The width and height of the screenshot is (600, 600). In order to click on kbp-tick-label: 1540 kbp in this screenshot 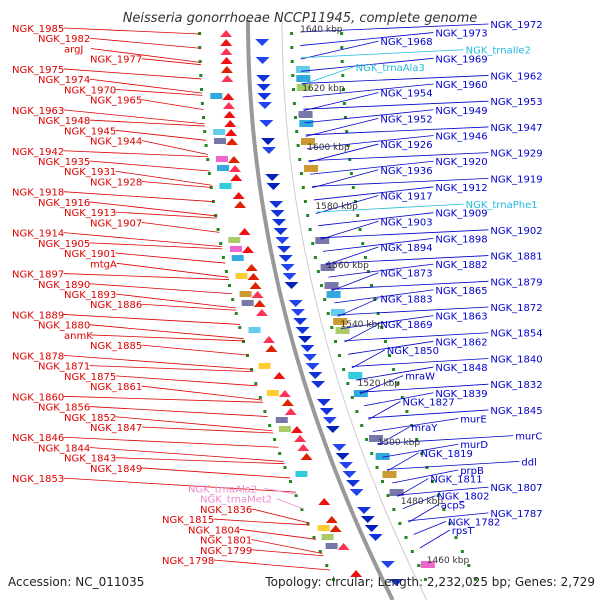, I will do `click(362, 325)`.